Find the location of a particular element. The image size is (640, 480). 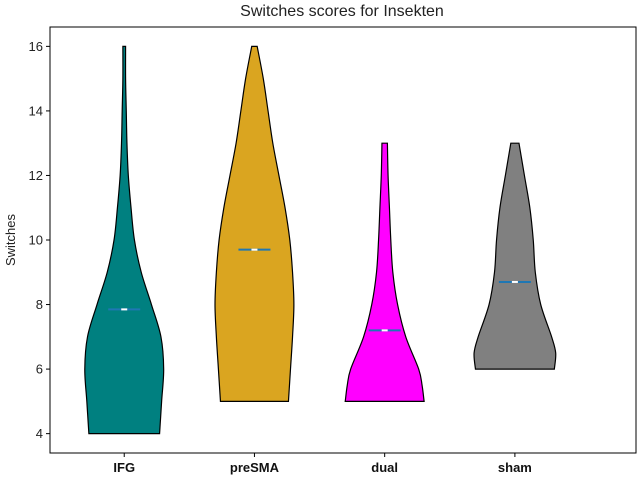

y-tick-label: 12 is located at coordinates (36, 175).